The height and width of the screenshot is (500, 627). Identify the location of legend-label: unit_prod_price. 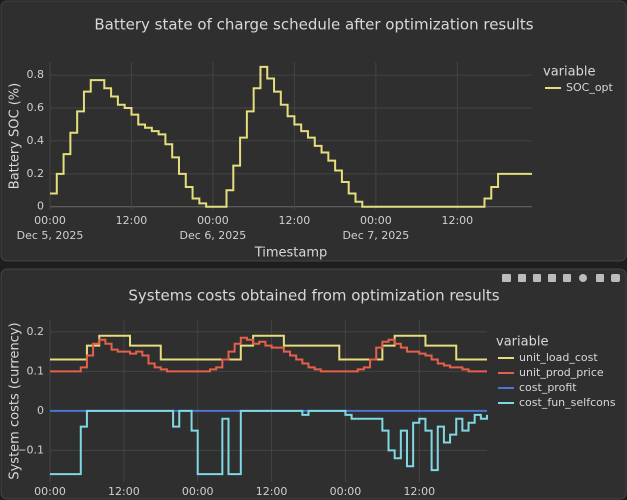
(561, 372).